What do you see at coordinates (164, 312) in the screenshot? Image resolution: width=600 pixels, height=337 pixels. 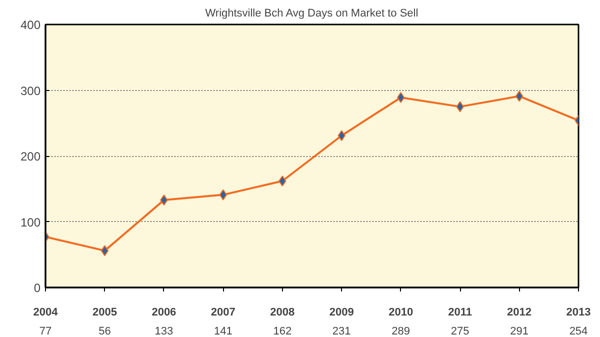 I see `x-tick-label: 2006` at bounding box center [164, 312].